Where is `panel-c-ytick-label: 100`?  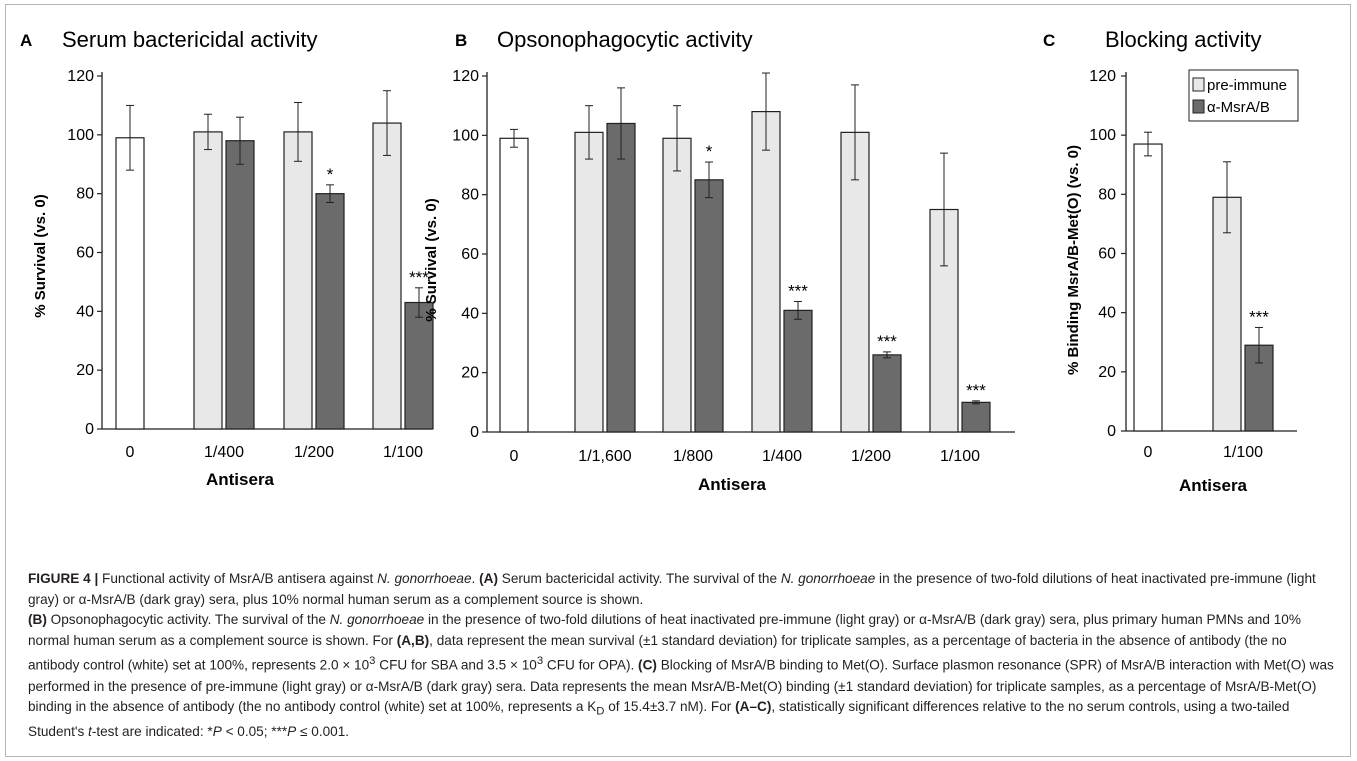 panel-c-ytick-label: 100 is located at coordinates (1102, 135).